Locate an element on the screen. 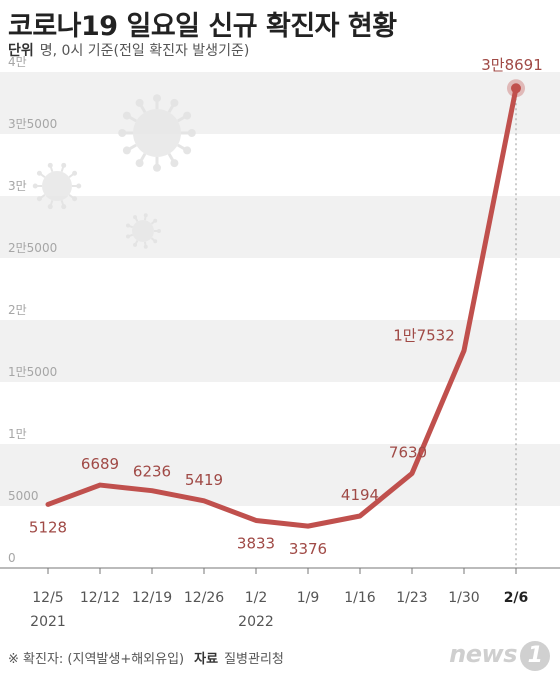  x-tick-label: 12/19 is located at coordinates (152, 598).